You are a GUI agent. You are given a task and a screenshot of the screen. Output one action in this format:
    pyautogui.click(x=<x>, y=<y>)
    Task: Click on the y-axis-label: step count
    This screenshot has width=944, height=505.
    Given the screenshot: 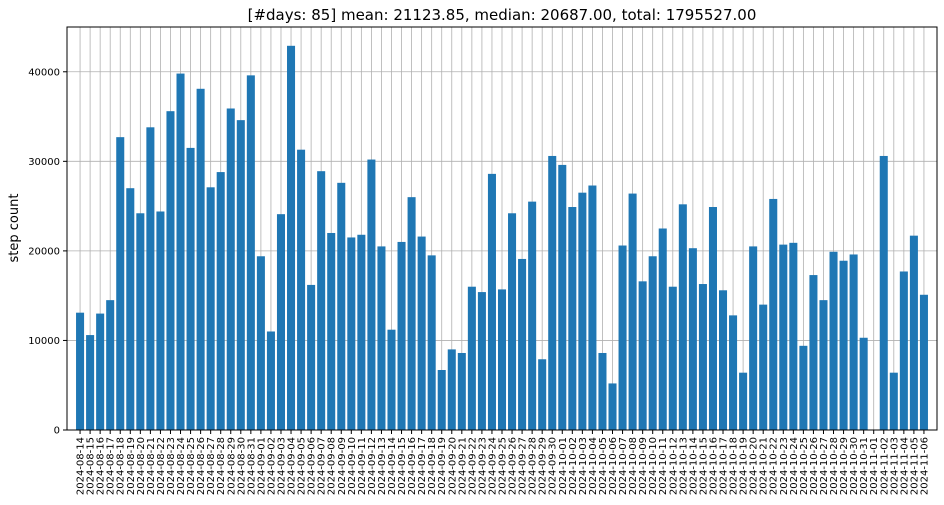 What is the action you would take?
    pyautogui.click(x=14, y=228)
    